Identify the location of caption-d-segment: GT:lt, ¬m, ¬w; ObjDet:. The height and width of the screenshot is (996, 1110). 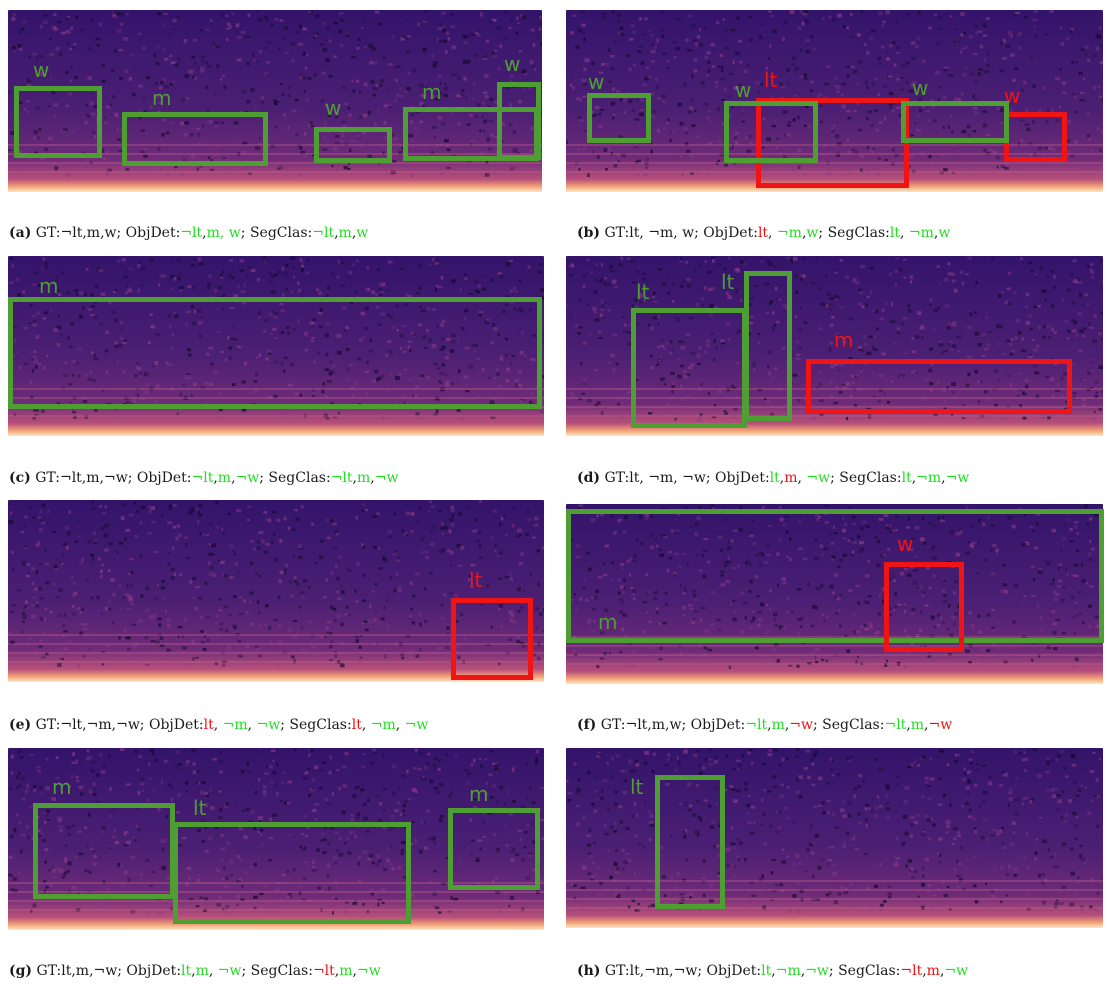
(685, 478).